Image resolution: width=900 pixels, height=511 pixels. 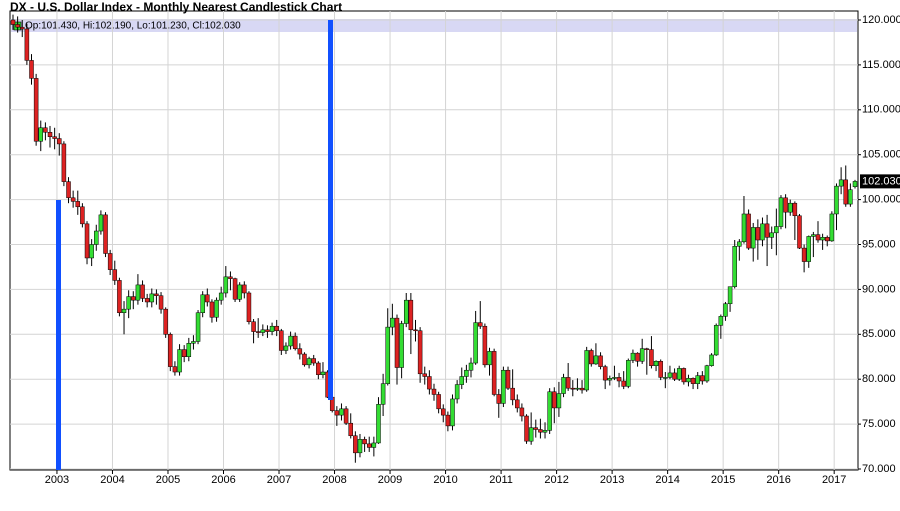 I want to click on x-tick-label: 2011, so click(x=501, y=480).